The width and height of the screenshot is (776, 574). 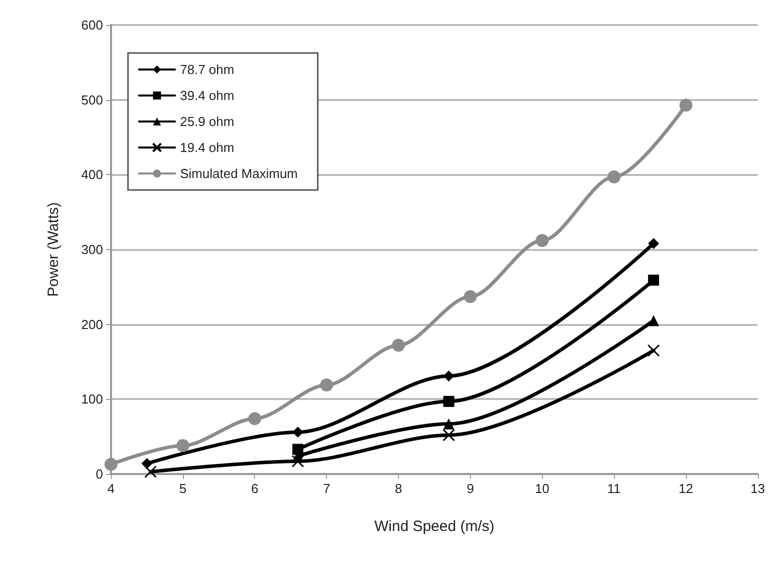 I want to click on legend-label: 19.4 ohm, so click(x=207, y=147).